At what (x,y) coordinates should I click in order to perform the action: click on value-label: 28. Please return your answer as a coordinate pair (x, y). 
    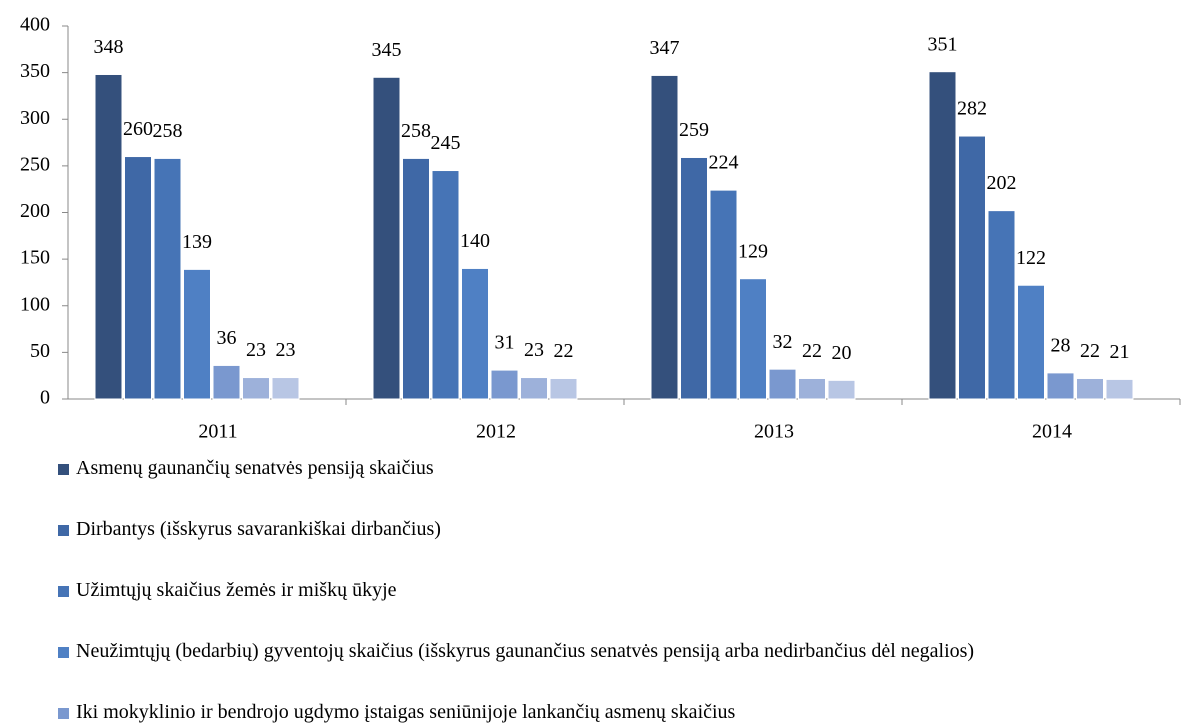
    Looking at the image, I should click on (1061, 345).